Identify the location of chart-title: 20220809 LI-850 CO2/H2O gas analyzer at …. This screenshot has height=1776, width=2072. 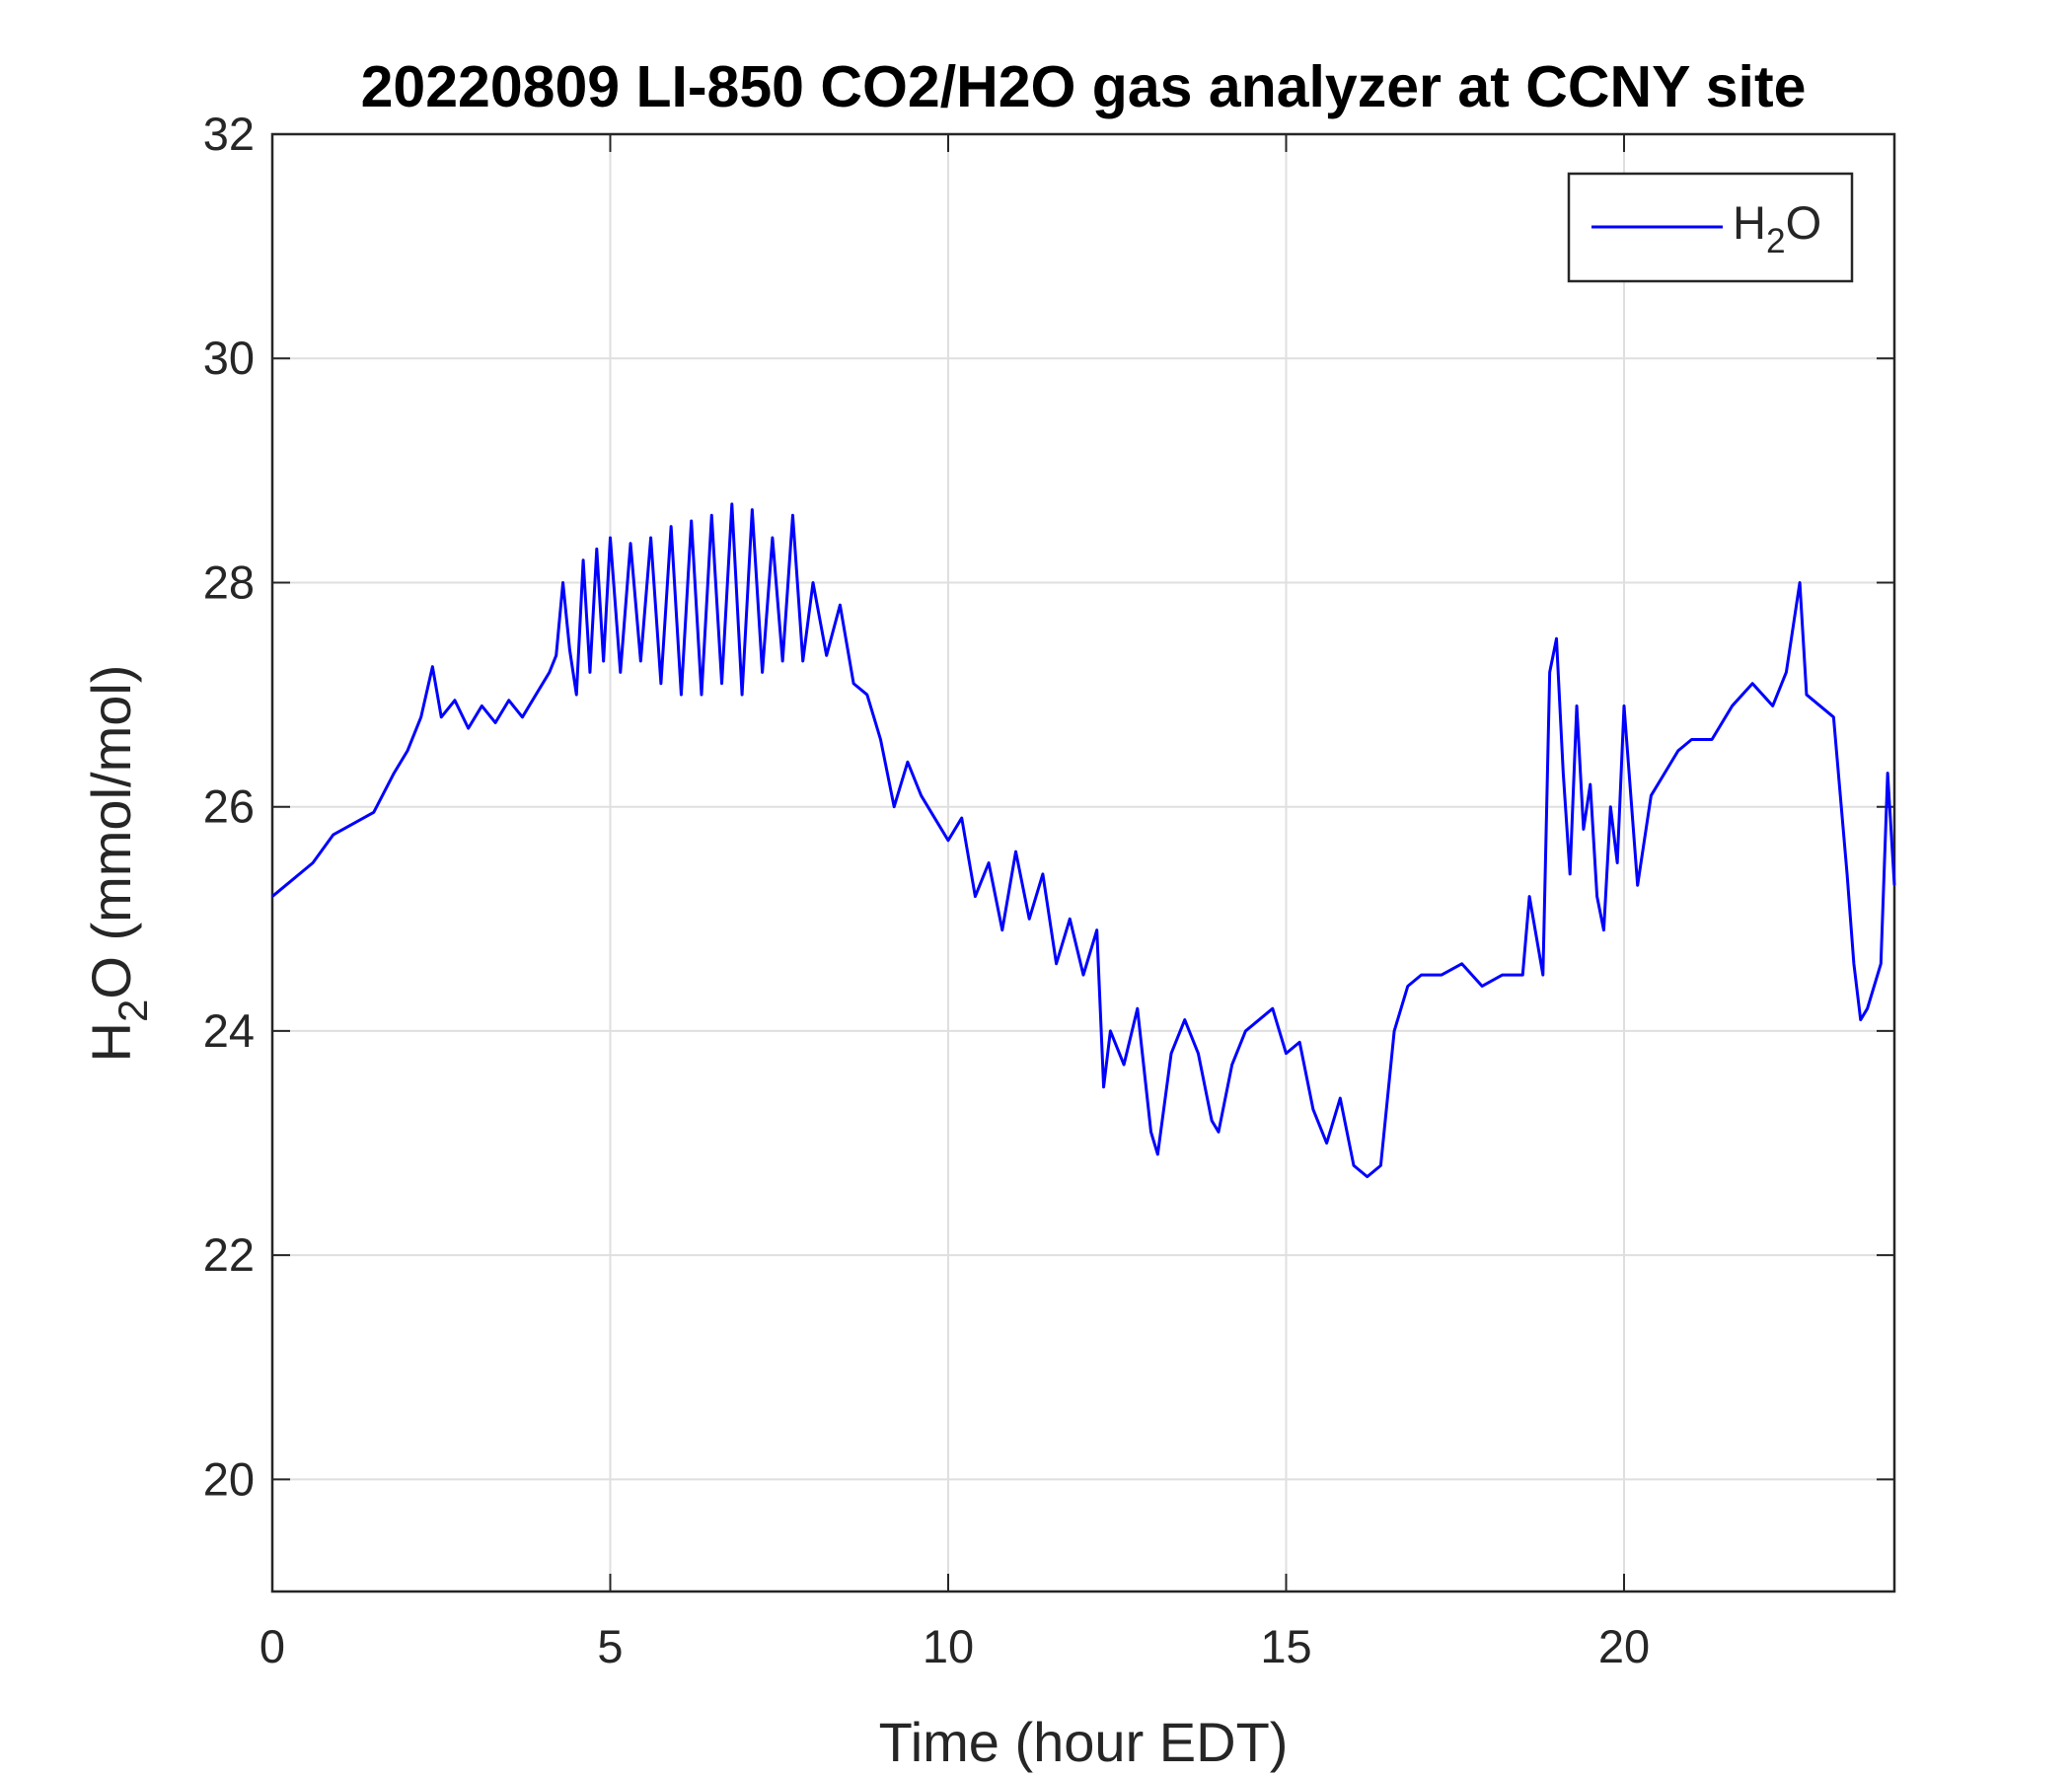
(1084, 86).